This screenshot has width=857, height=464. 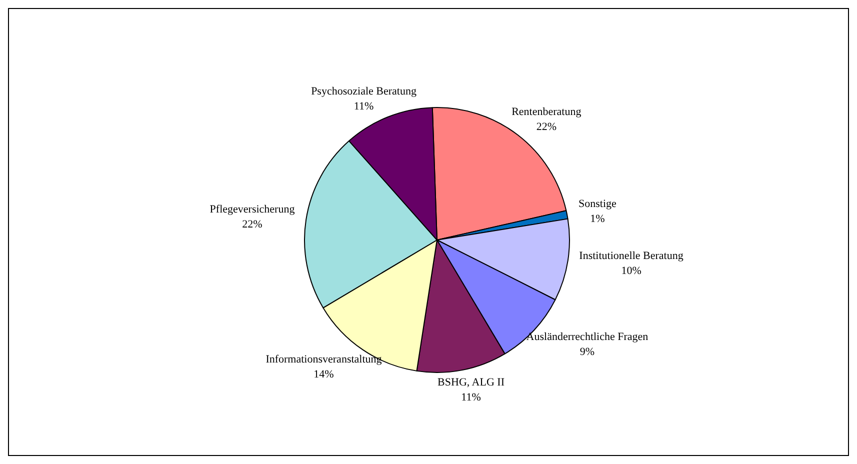 I want to click on slice-label: Institutionelle Beratung, so click(x=631, y=256).